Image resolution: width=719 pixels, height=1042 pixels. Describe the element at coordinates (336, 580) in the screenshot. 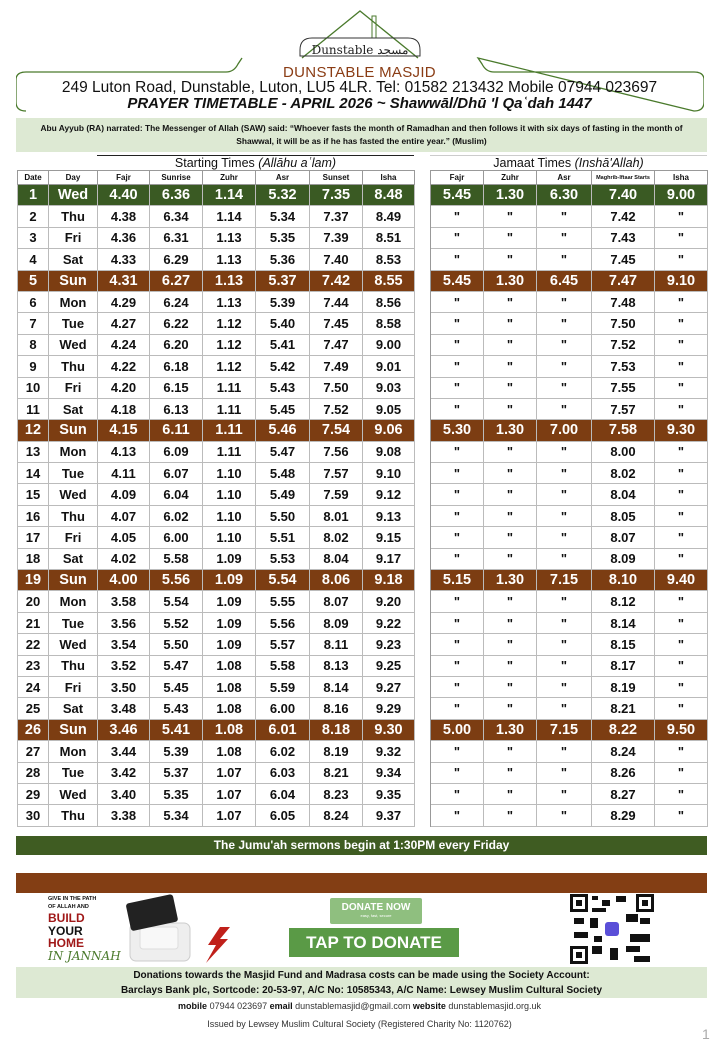

I see `cell-sunset: 8.06` at that location.